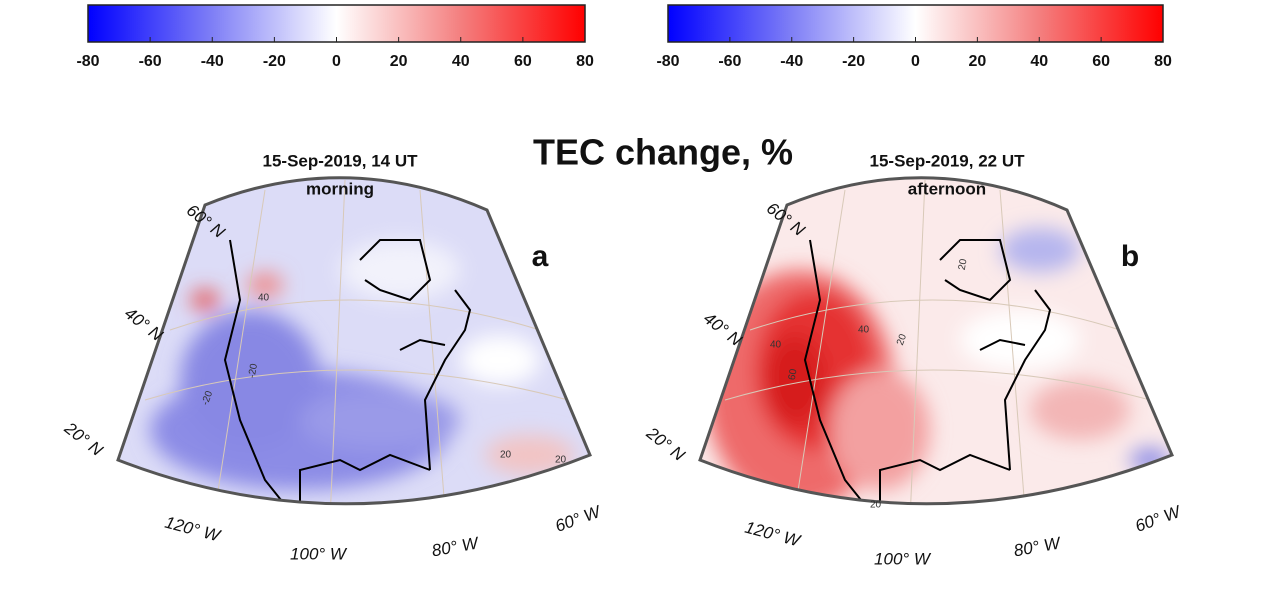 This screenshot has width=1261, height=599. Describe the element at coordinates (793, 374) in the screenshot. I see `contour-label: 60` at that location.